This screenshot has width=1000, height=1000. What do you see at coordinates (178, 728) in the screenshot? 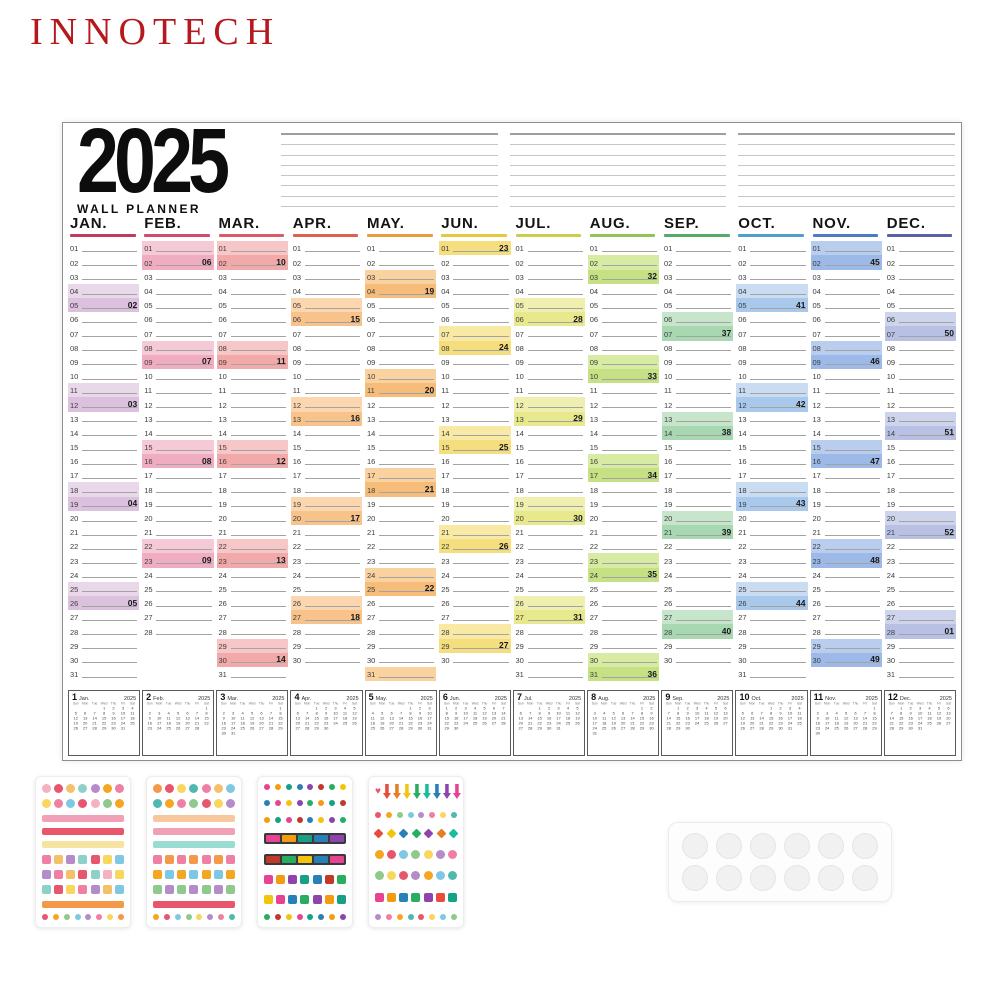
I see `day-cell: 26` at bounding box center [178, 728].